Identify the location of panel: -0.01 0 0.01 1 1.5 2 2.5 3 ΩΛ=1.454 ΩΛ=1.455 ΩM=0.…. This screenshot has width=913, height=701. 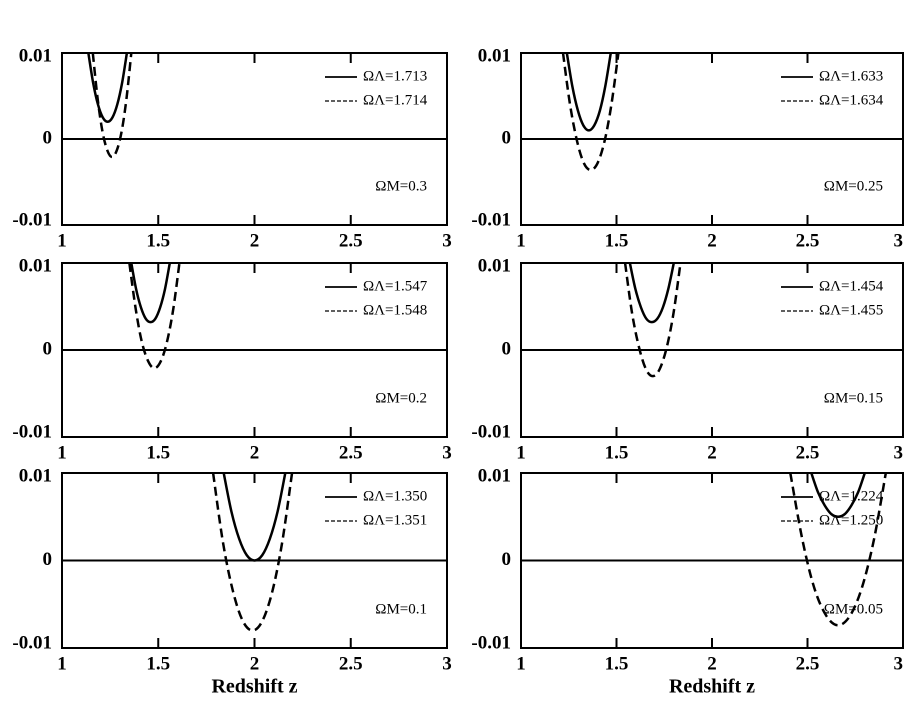
(687, 359).